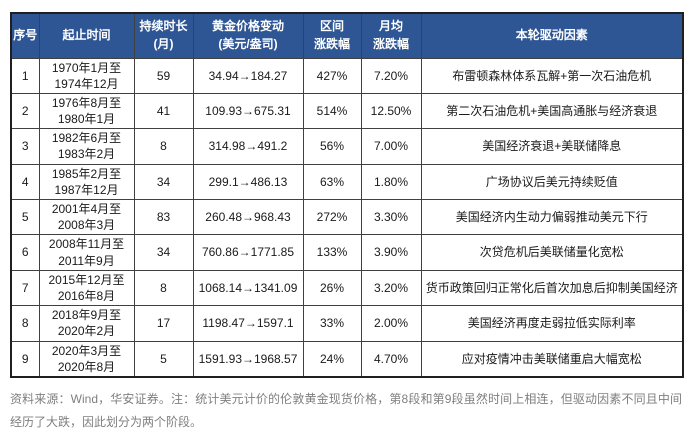  Describe the element at coordinates (25, 182) in the screenshot. I see `cell-no: 4` at that location.